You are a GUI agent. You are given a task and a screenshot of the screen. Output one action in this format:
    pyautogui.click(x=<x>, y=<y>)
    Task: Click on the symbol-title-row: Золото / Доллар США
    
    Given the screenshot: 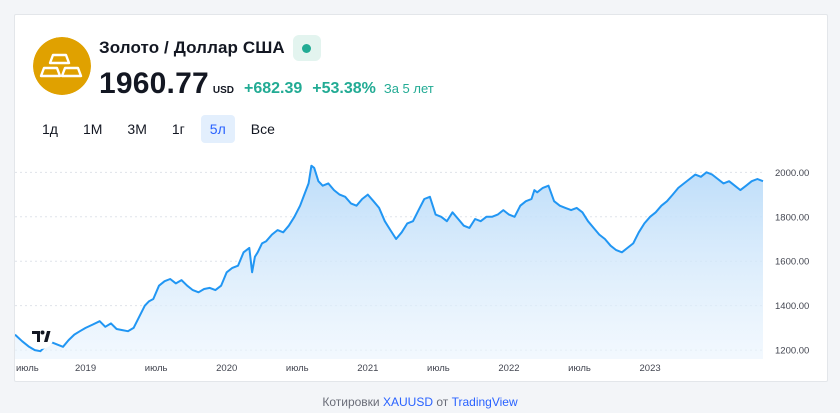 What is the action you would take?
    pyautogui.click(x=210, y=48)
    